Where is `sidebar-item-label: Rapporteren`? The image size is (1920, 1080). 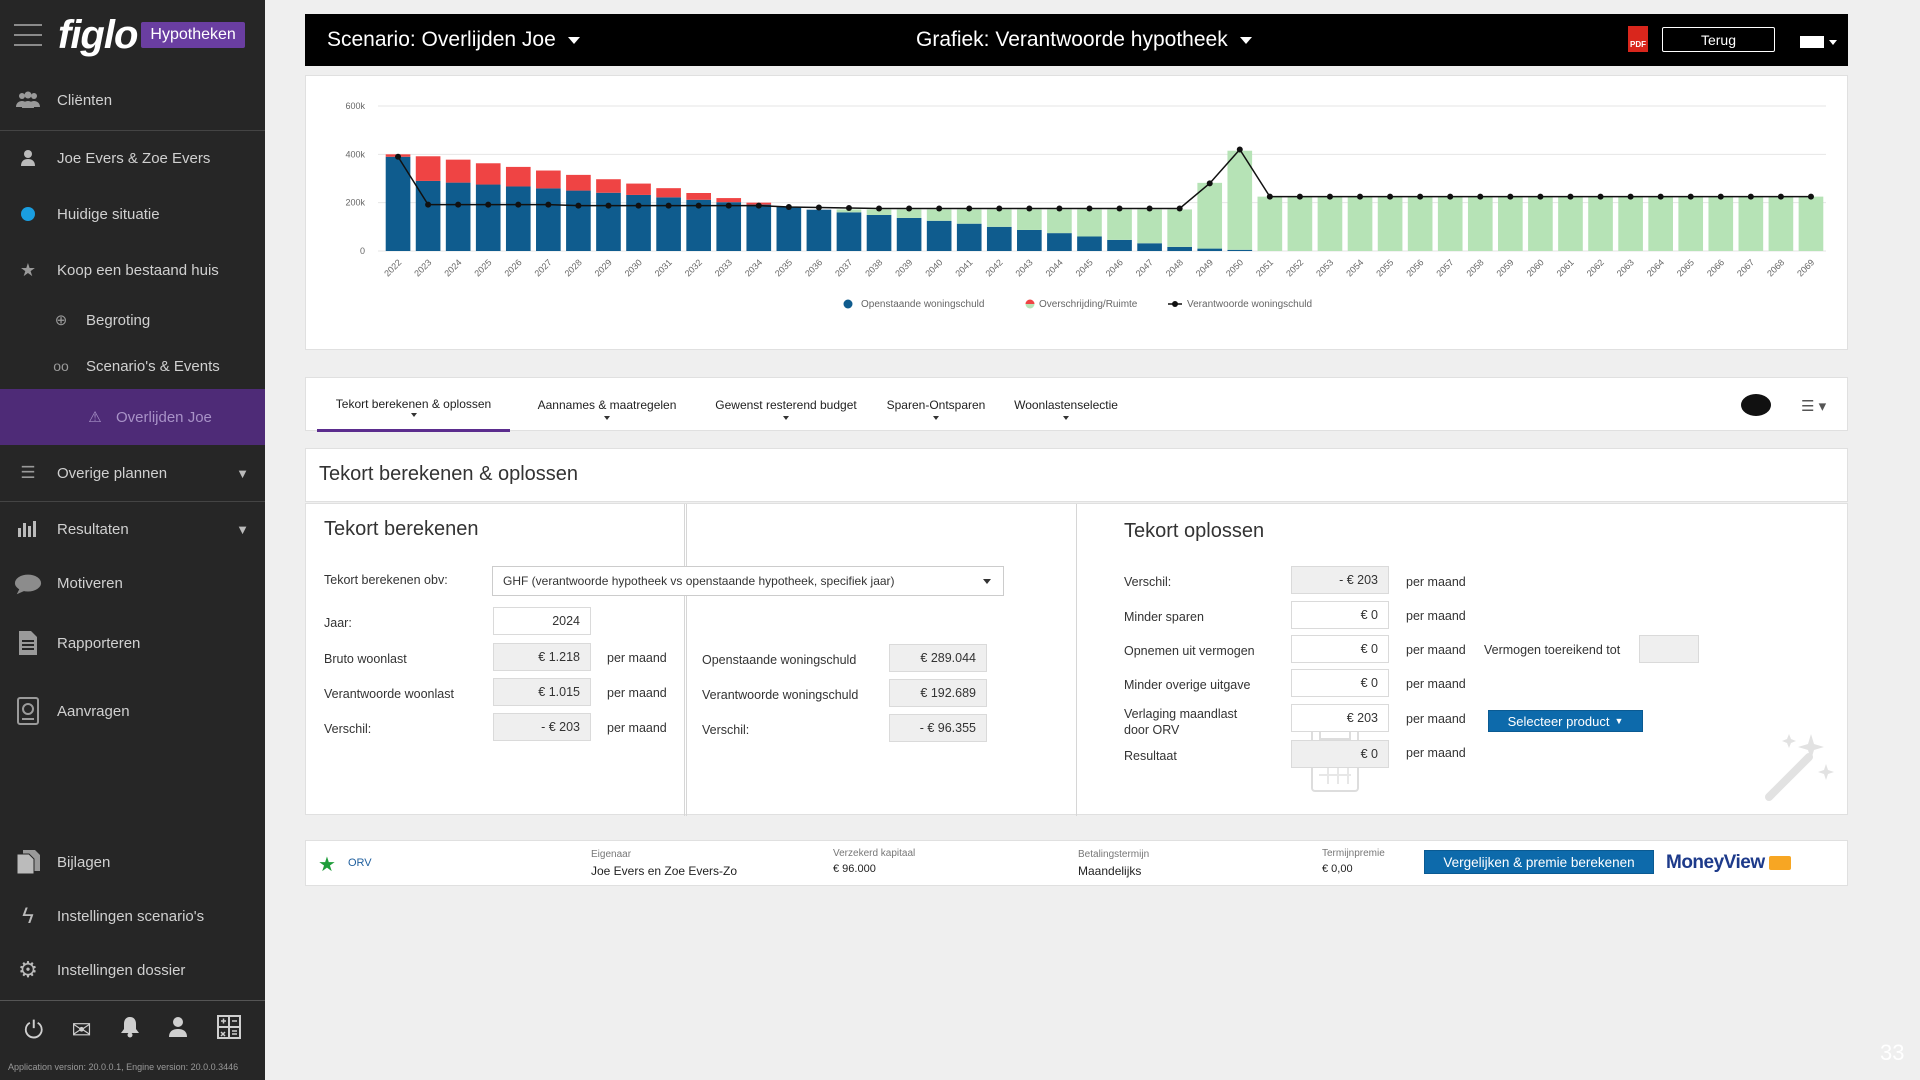 sidebar-item-label: Rapporteren is located at coordinates (99, 643).